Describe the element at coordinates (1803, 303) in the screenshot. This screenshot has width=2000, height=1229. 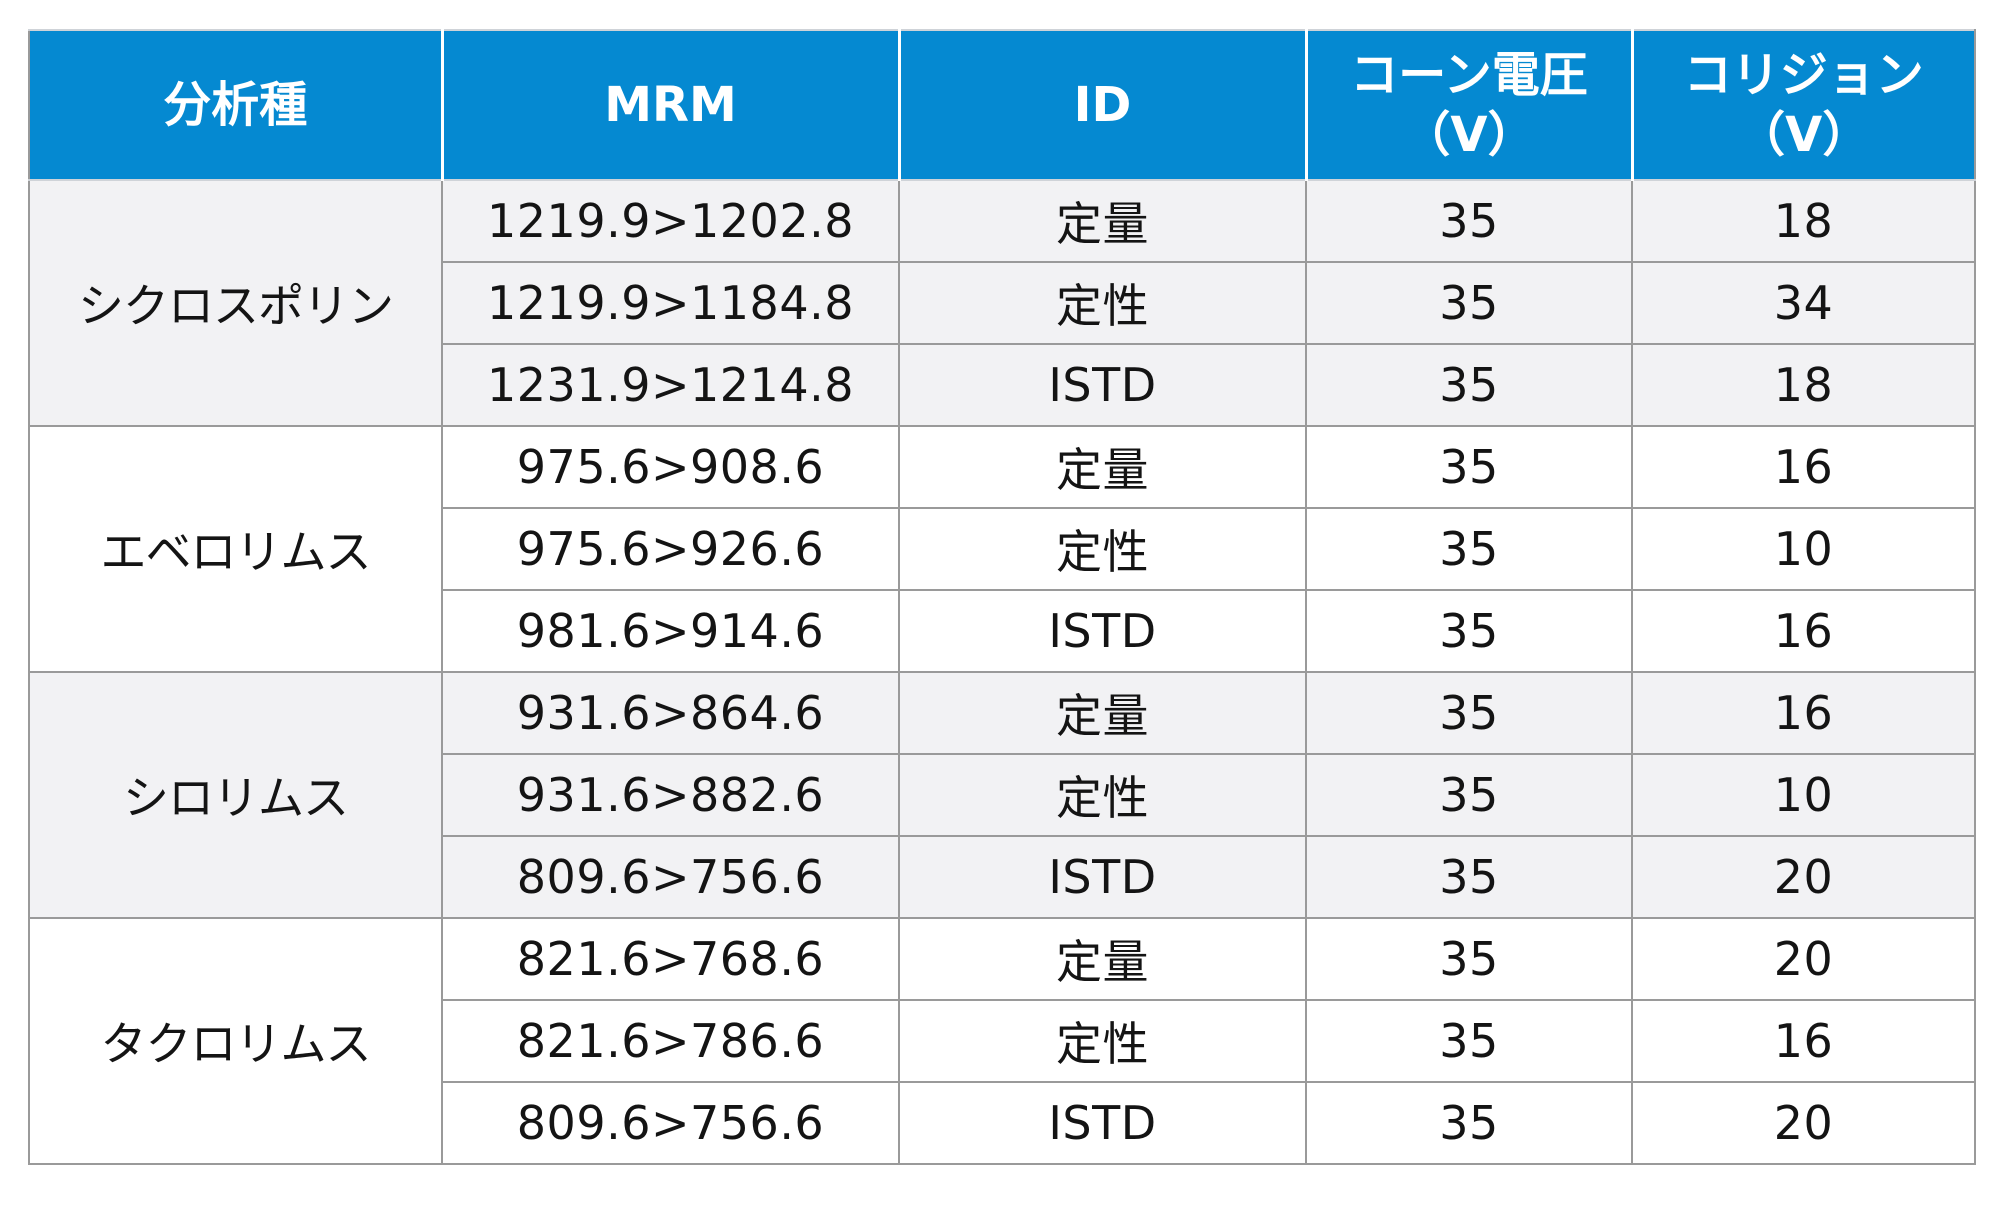
I see `collision-cell: 34` at that location.